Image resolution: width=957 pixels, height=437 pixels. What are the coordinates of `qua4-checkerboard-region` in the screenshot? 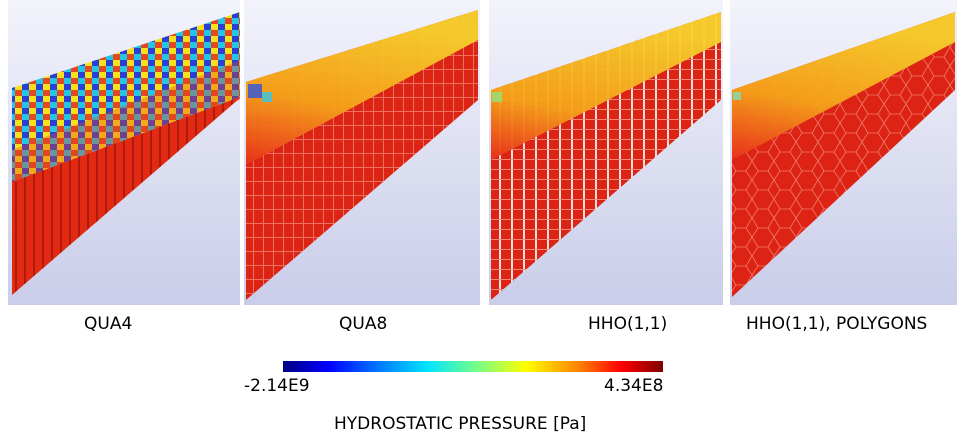 It's located at (126, 97).